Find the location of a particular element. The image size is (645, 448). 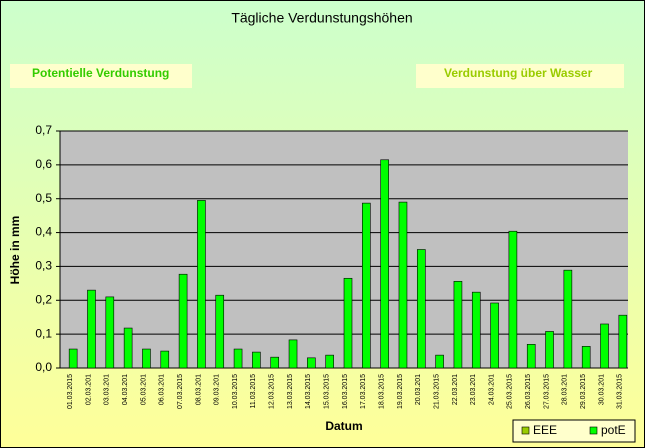

x-tick-label: 13.03.2015 is located at coordinates (290, 391).